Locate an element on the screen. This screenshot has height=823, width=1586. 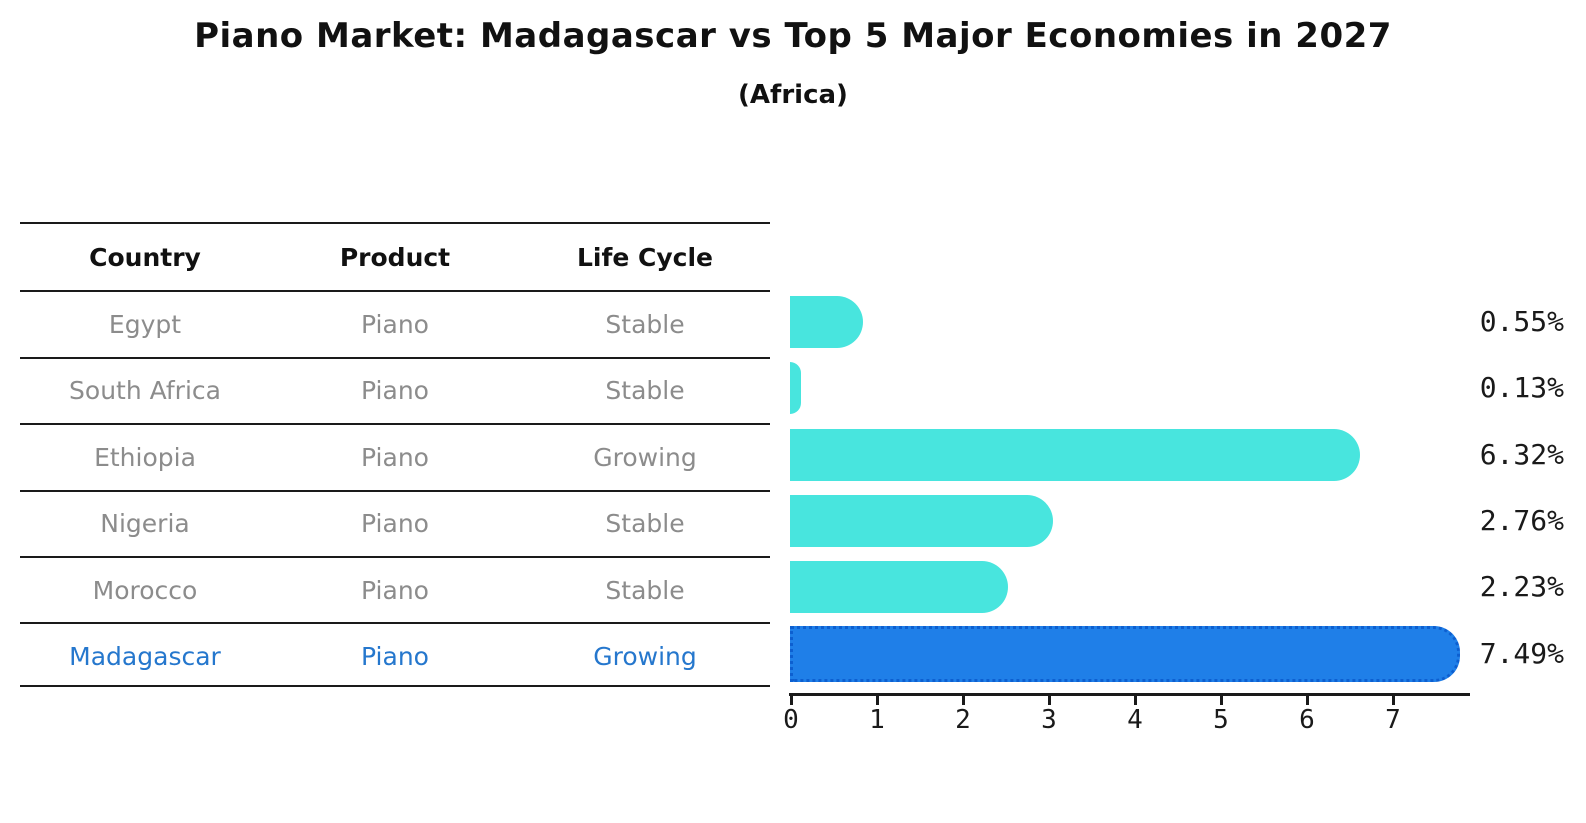
column-header: Country is located at coordinates (145, 257).